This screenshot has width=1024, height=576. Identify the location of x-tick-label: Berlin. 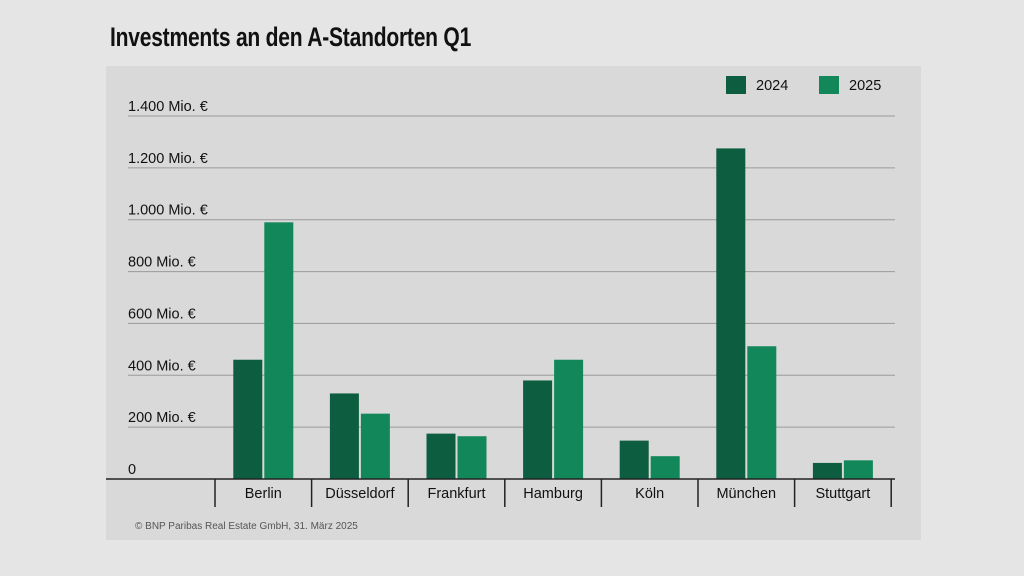
(263, 494).